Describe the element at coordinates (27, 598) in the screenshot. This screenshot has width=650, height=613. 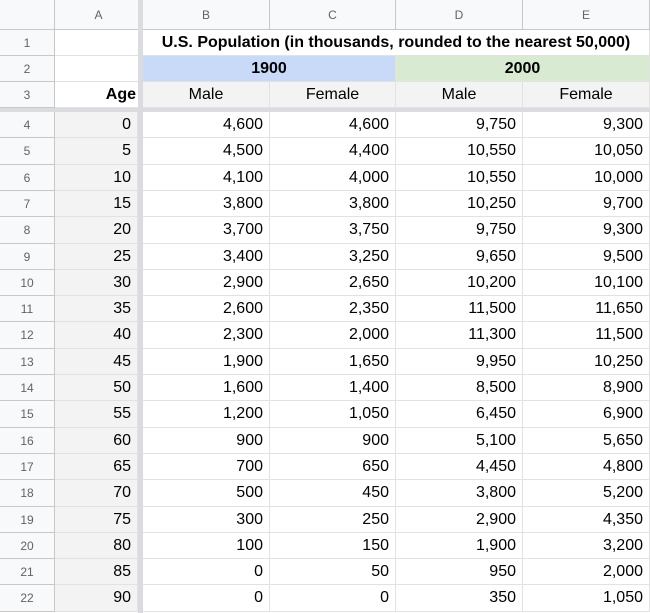
I see `row-header: 22` at that location.